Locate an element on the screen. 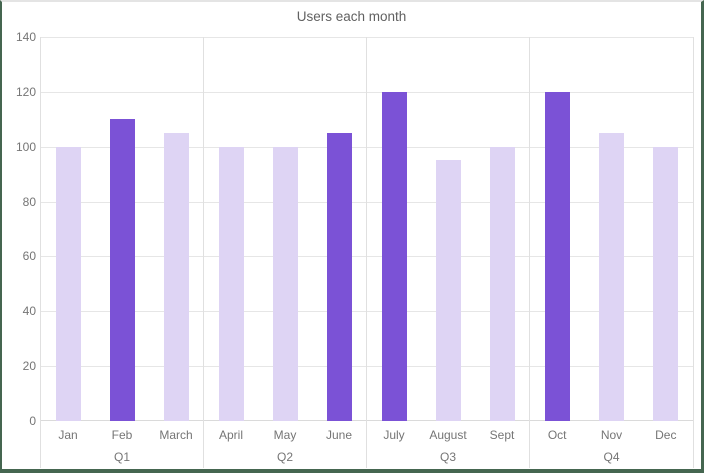 This screenshot has height=473, width=704. bar-july is located at coordinates (394, 256).